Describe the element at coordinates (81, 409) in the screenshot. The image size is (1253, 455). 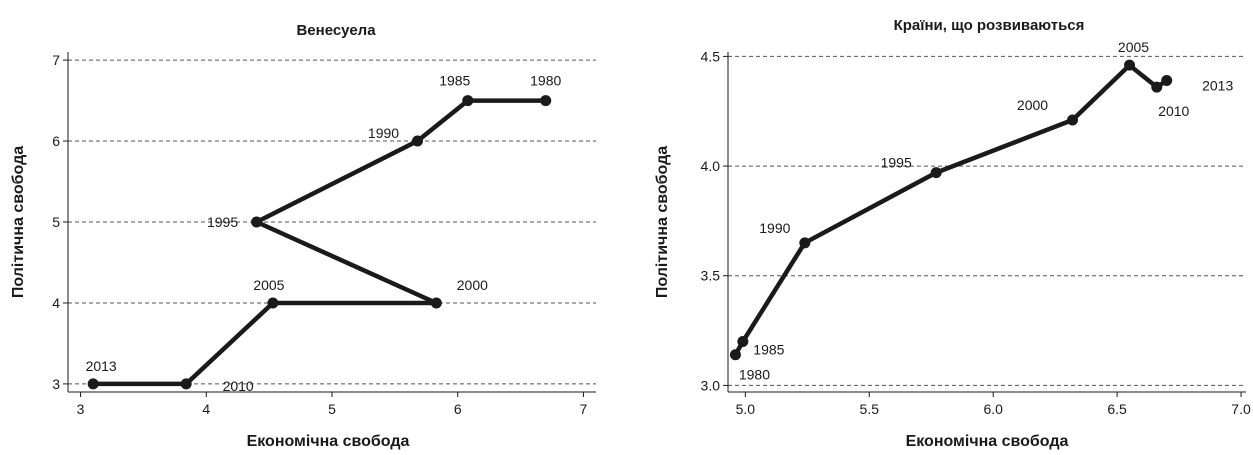
I see `x-tick-label: 3` at that location.